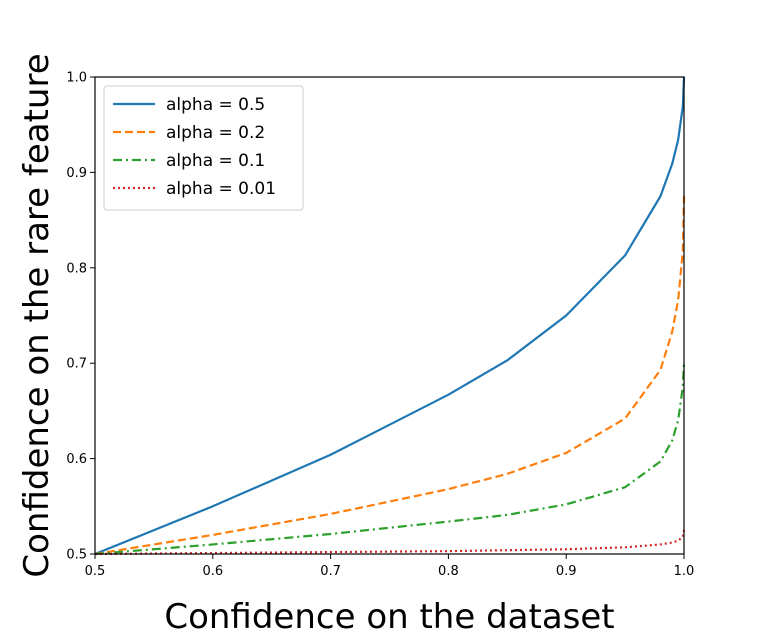  Describe the element at coordinates (330, 571) in the screenshot. I see `x-tick-label: 0.7` at that location.